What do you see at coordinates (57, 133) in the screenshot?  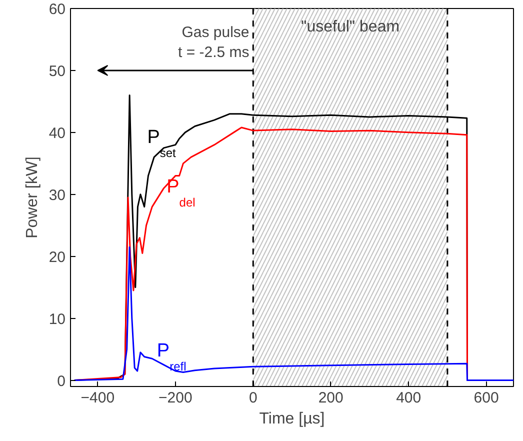 I see `y-tick-label: 40` at bounding box center [57, 133].